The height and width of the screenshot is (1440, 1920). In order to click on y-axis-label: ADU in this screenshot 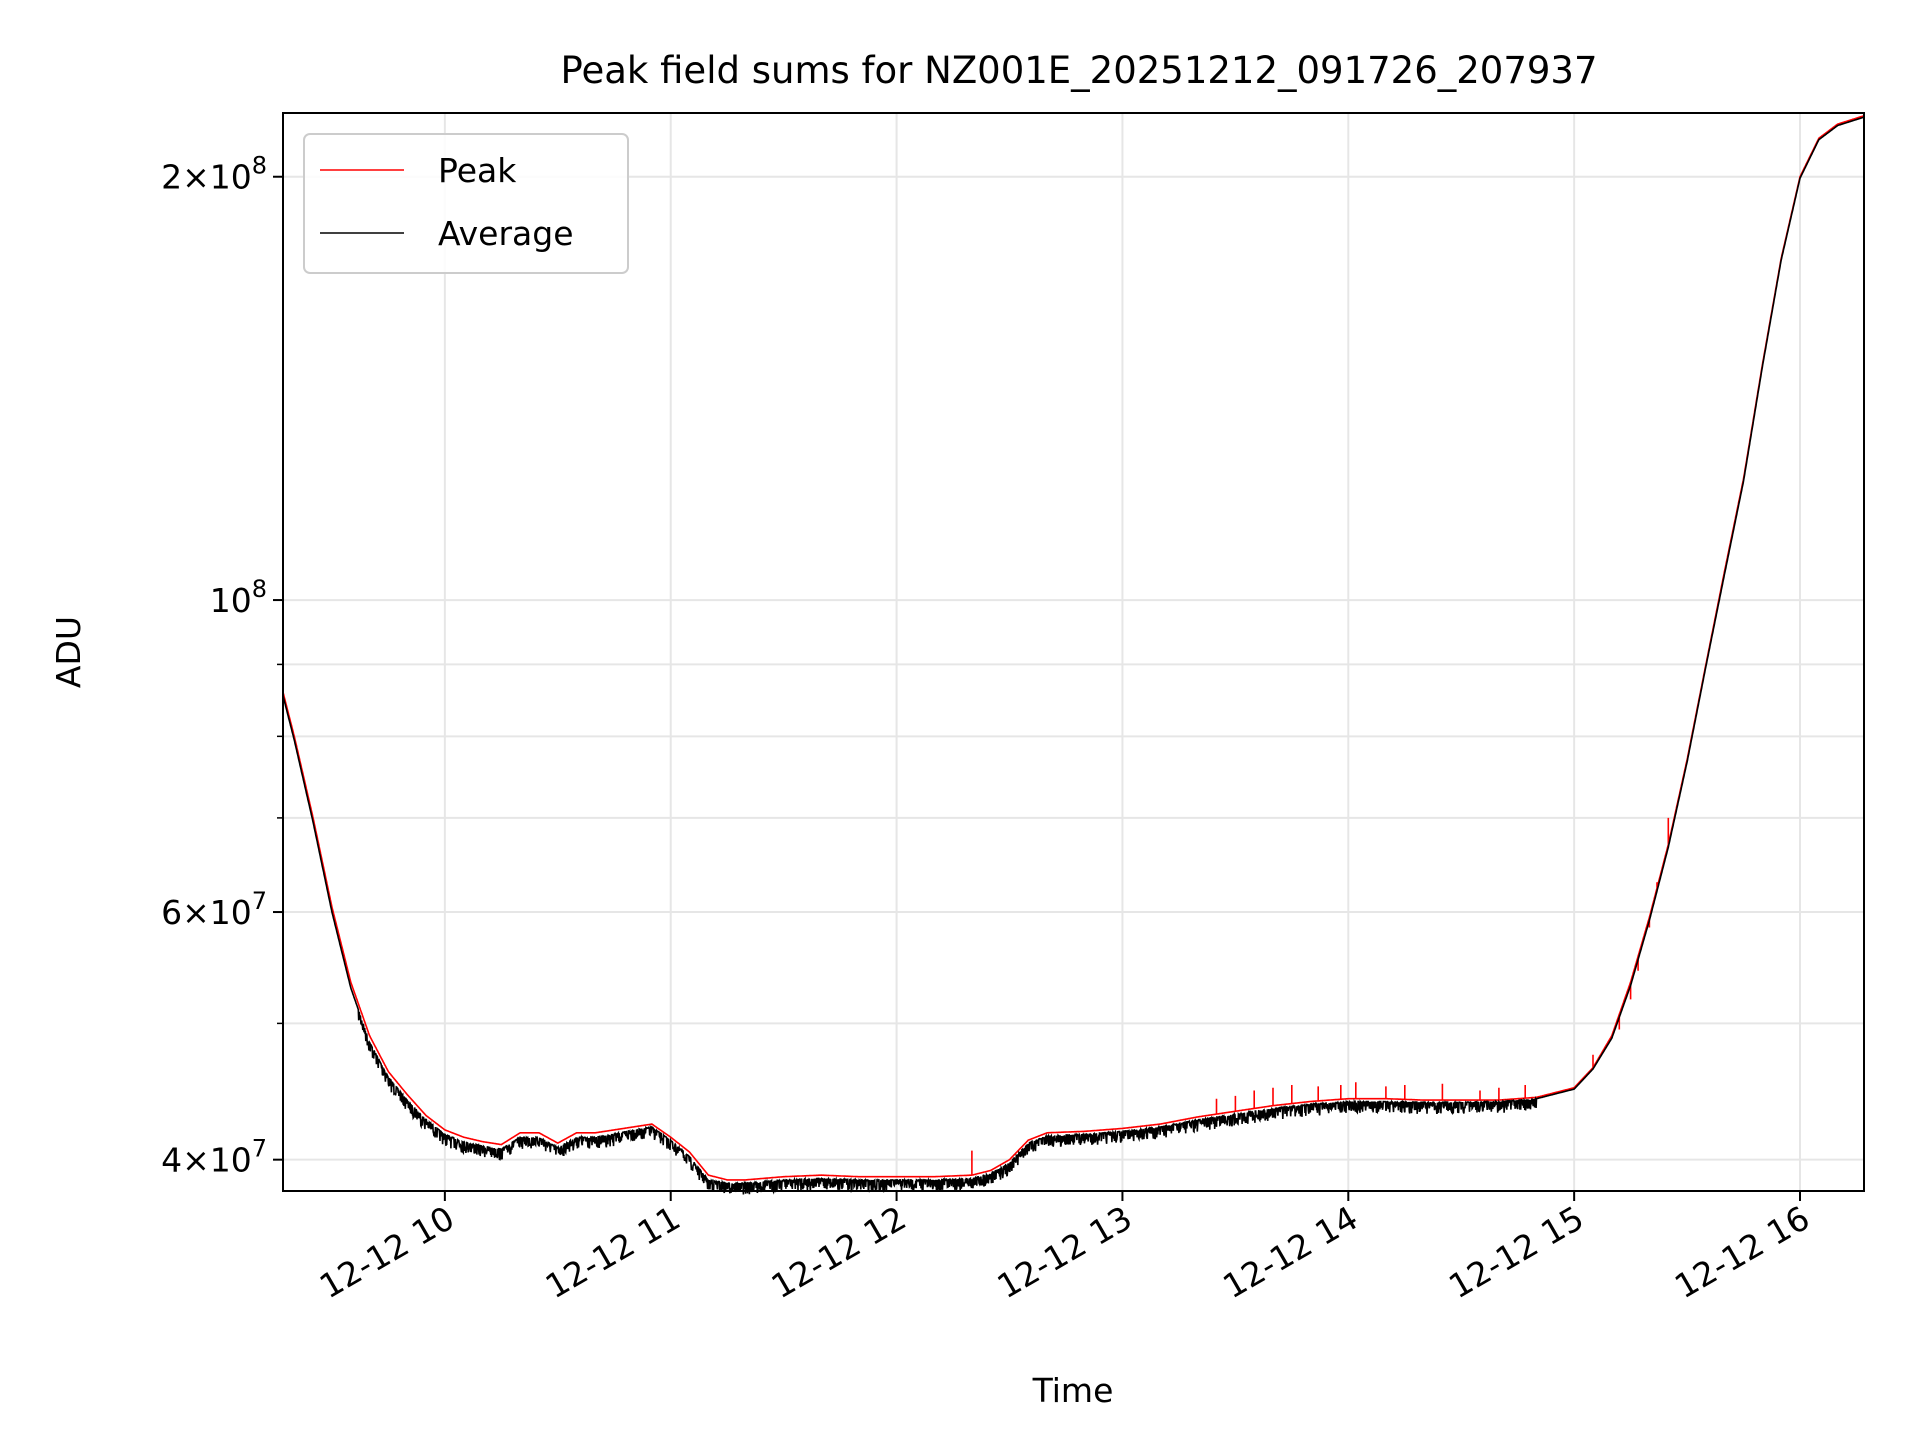, I will do `click(68, 652)`.